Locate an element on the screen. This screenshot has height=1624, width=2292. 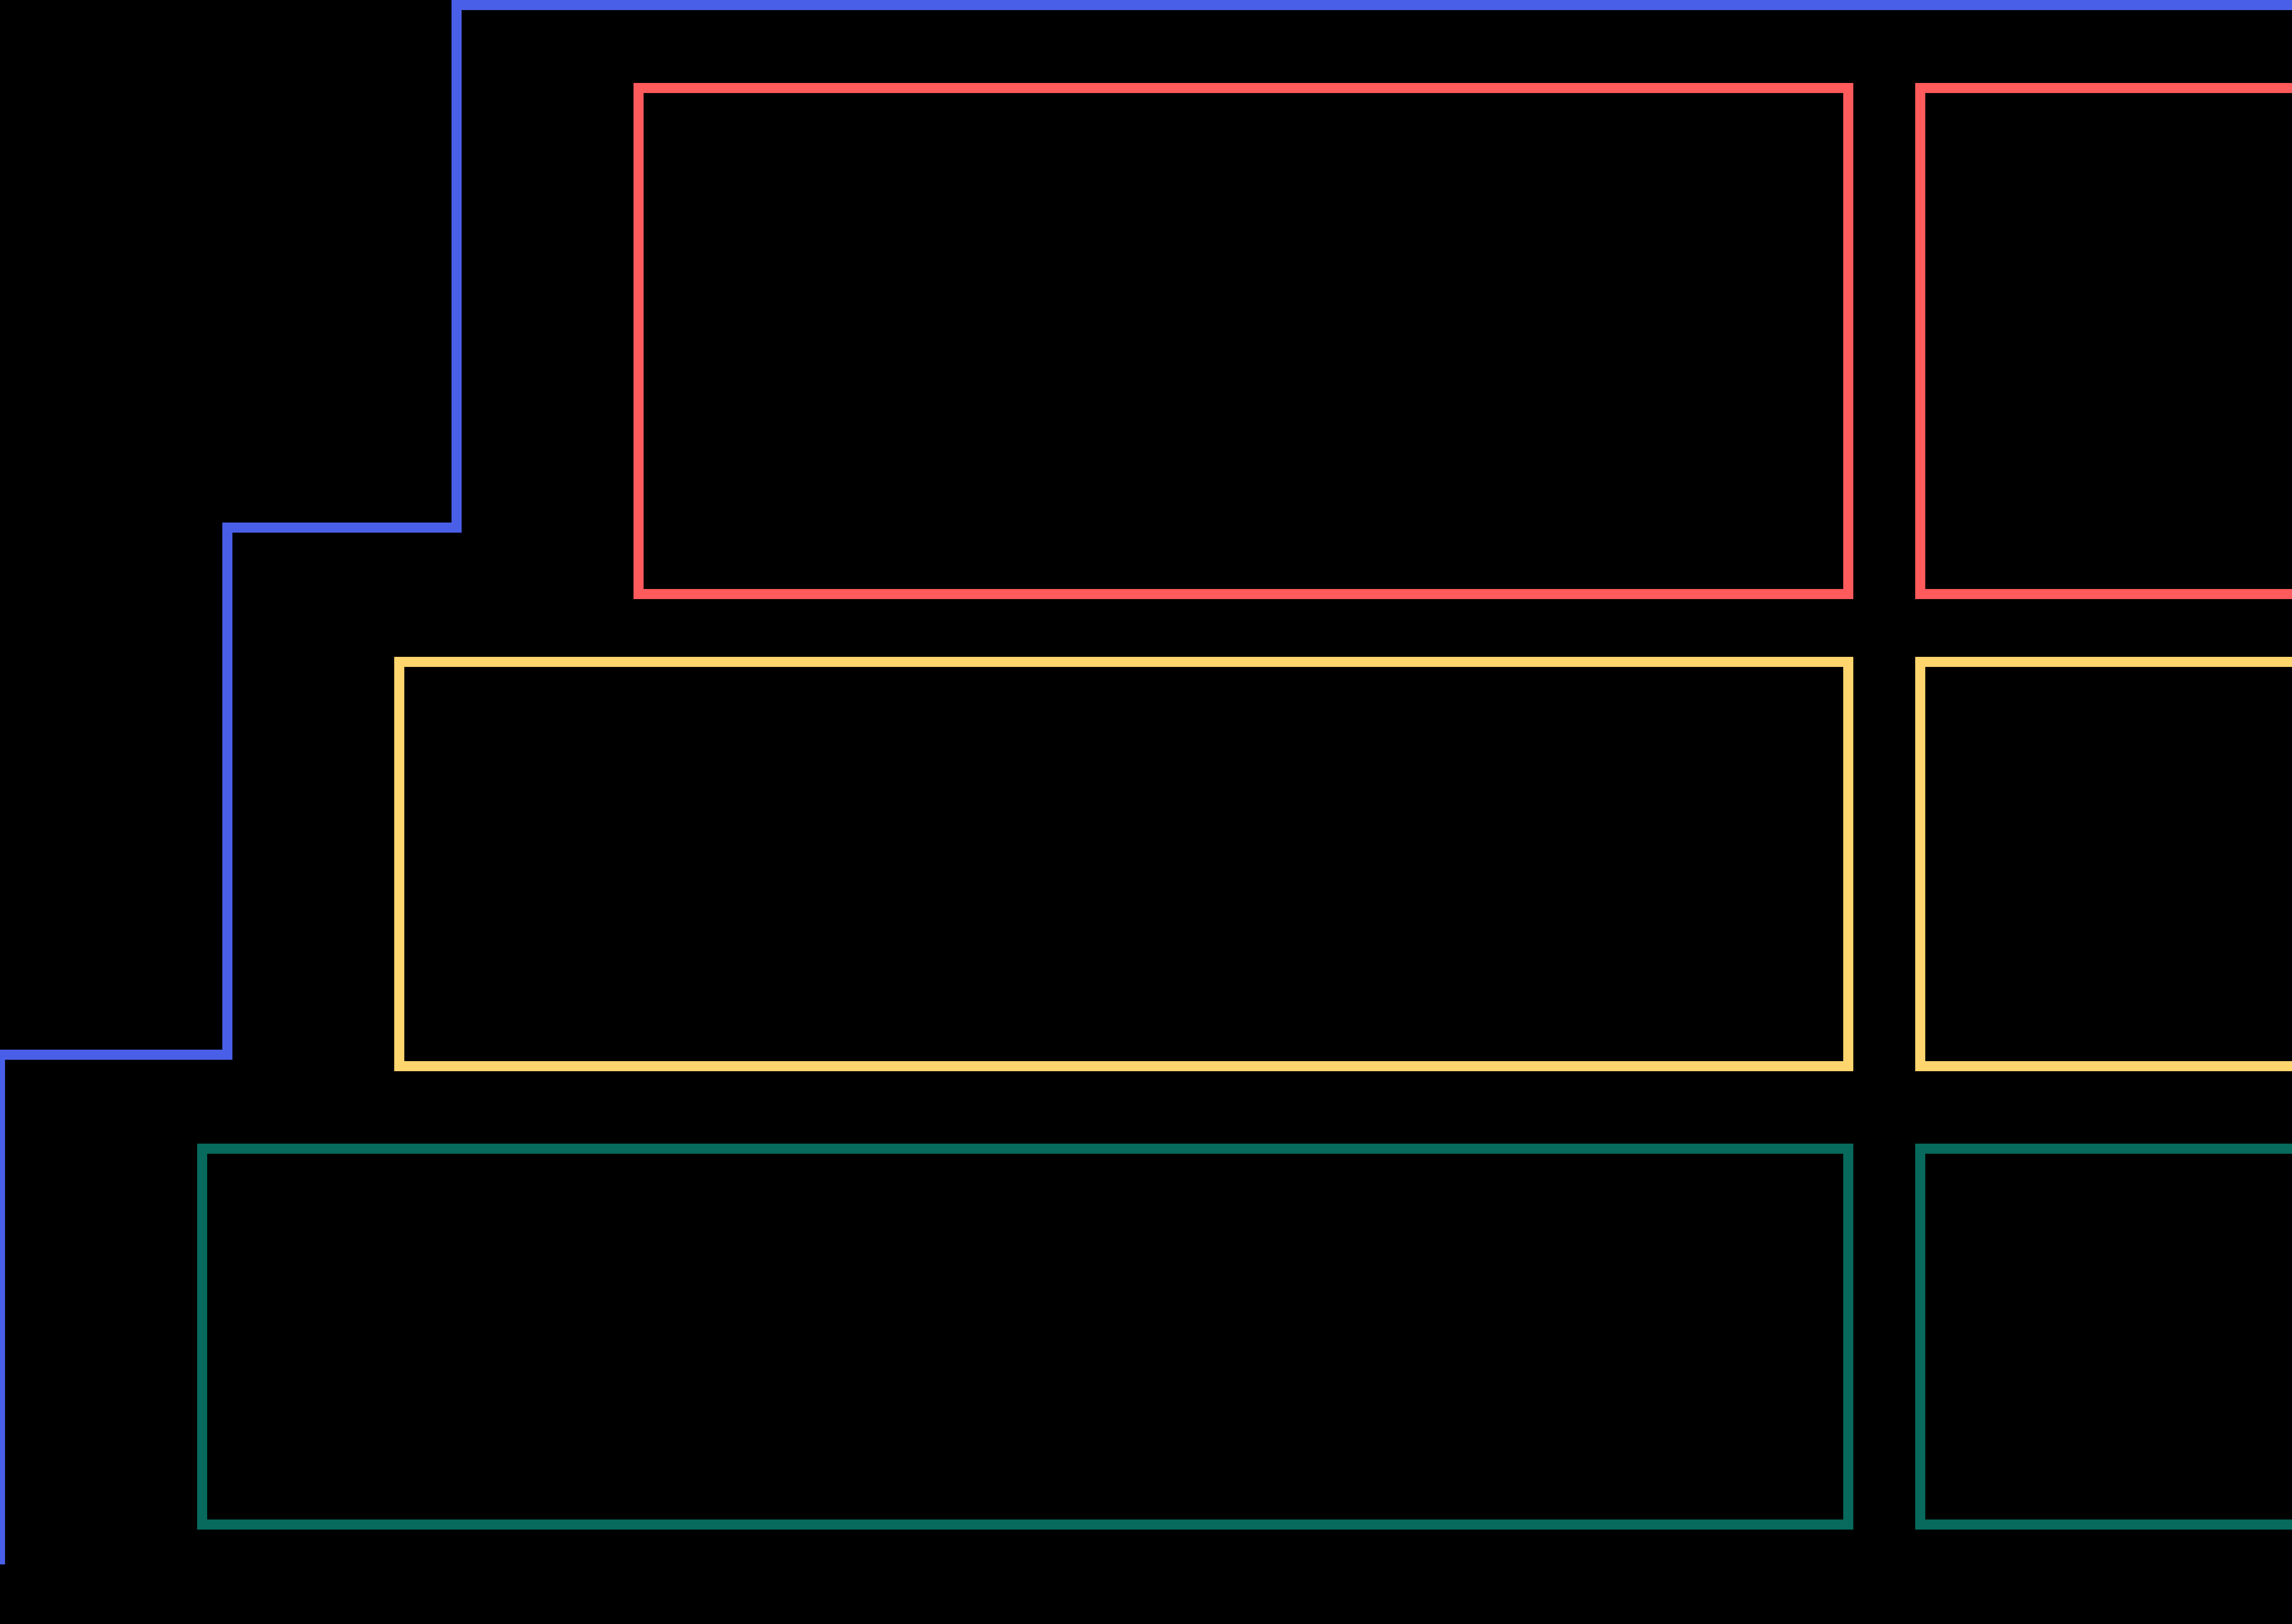
yellow-box-right is located at coordinates (2103, 864).